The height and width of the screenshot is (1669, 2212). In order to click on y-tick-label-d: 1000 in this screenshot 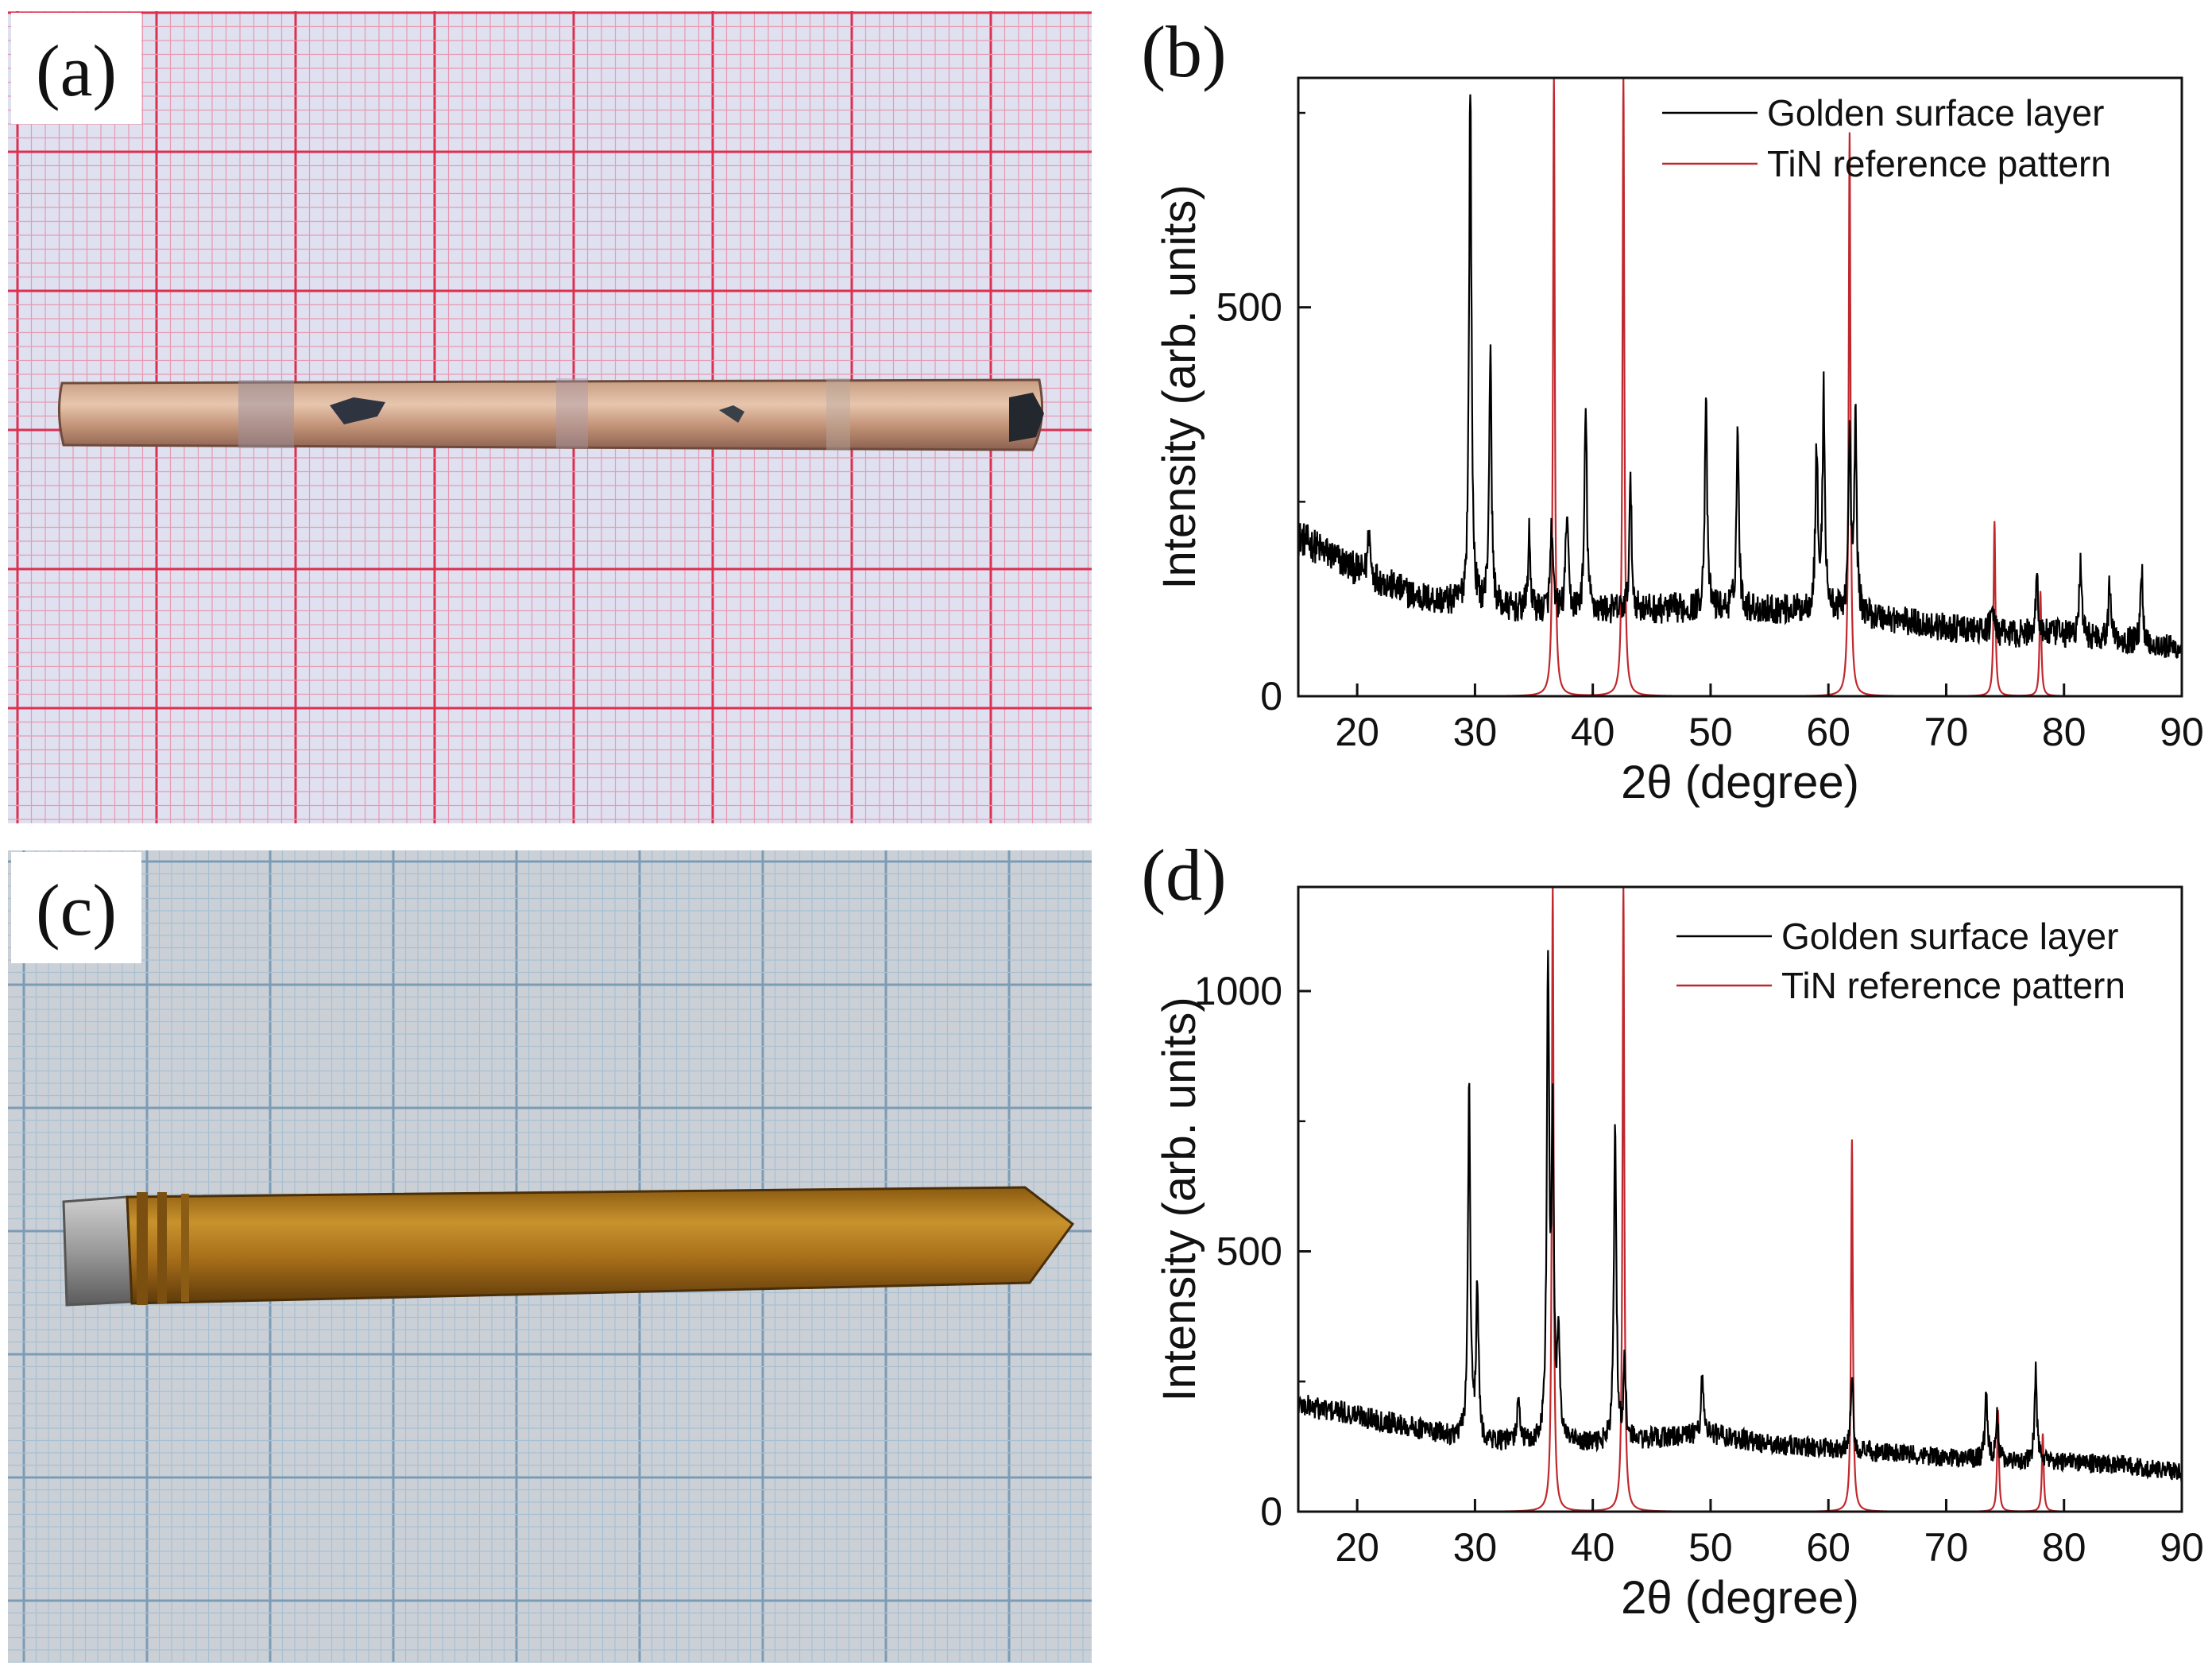, I will do `click(1238, 991)`.